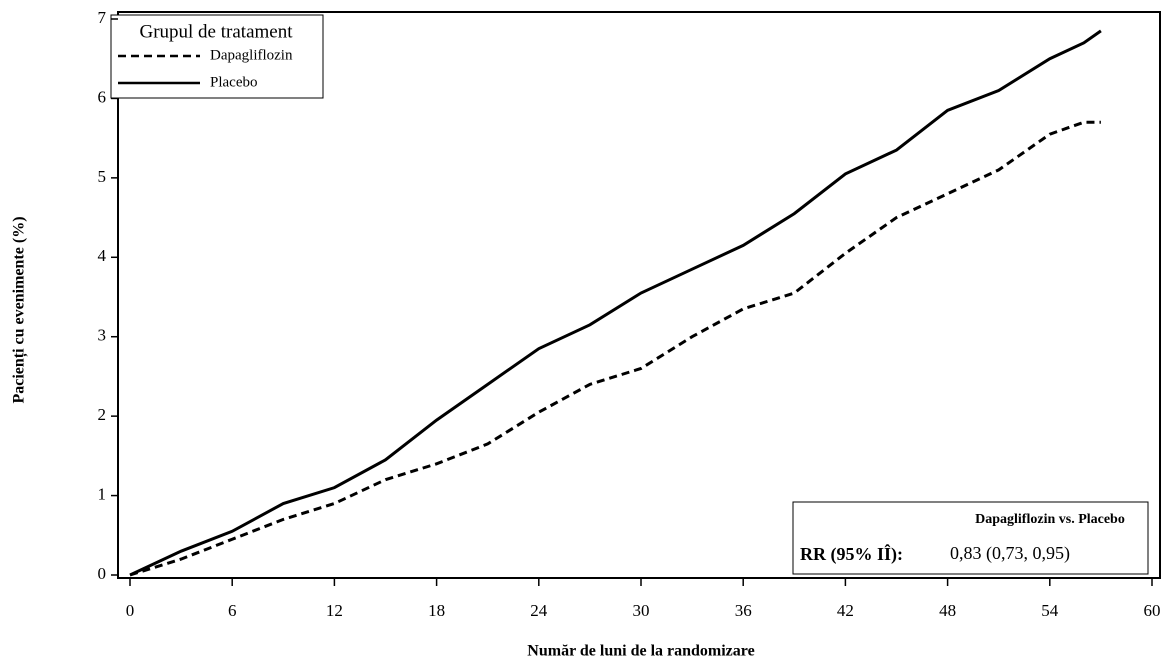 This screenshot has width=1165, height=662. Describe the element at coordinates (1050, 519) in the screenshot. I see `annotation-header: Dapagliflozin vs. Placebo` at that location.